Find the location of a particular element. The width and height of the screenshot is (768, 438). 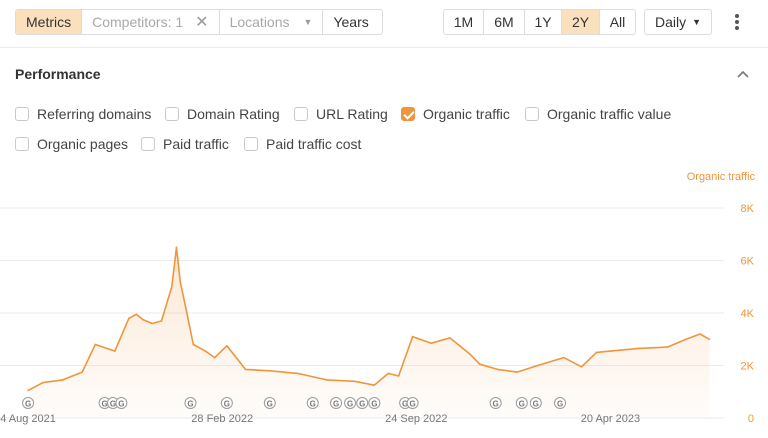

checkbox-paid-traffic-cost: Paid traffic cost is located at coordinates (302, 144).